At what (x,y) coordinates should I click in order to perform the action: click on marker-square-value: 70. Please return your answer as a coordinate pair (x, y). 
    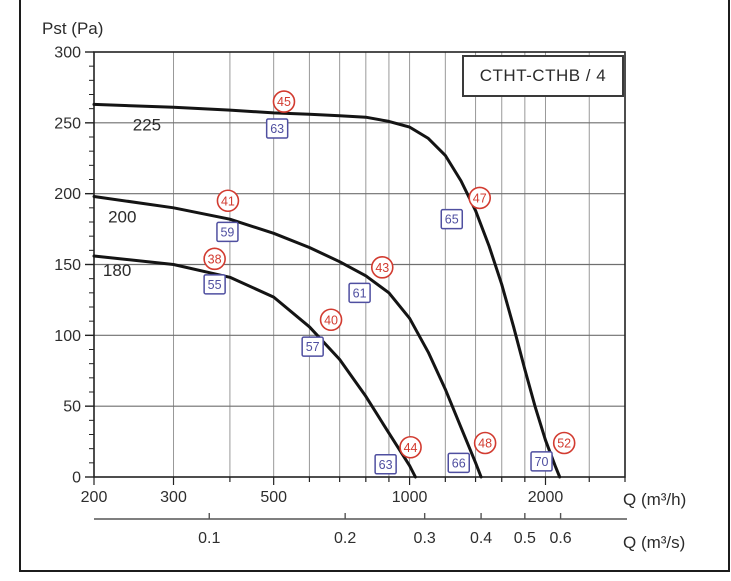
    Looking at the image, I should click on (542, 462).